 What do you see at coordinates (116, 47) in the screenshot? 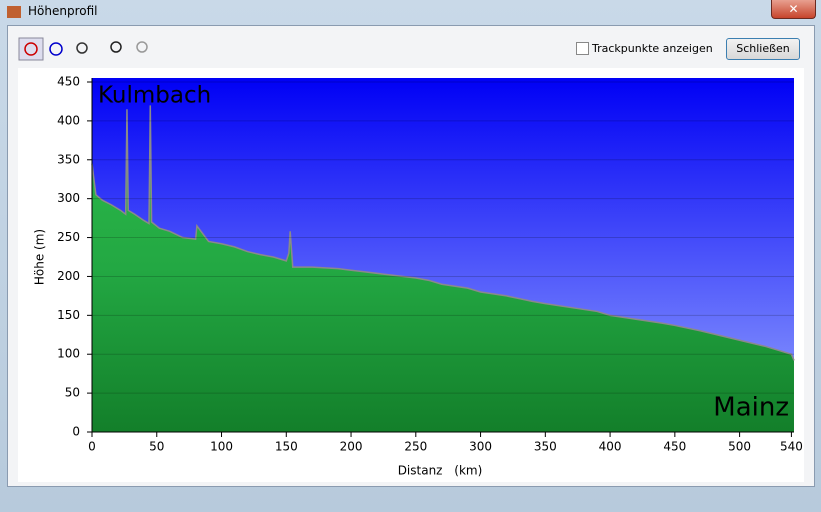
I see `zoom-in` at bounding box center [116, 47].